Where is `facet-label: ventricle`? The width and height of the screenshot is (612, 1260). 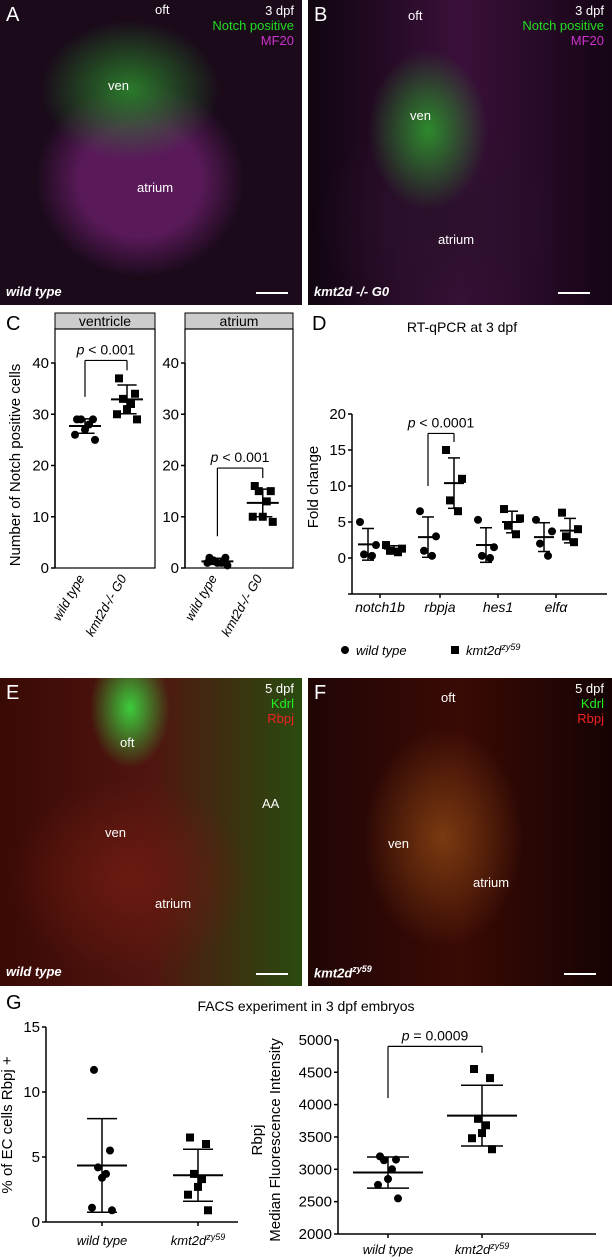
facet-label: ventricle is located at coordinates (105, 321).